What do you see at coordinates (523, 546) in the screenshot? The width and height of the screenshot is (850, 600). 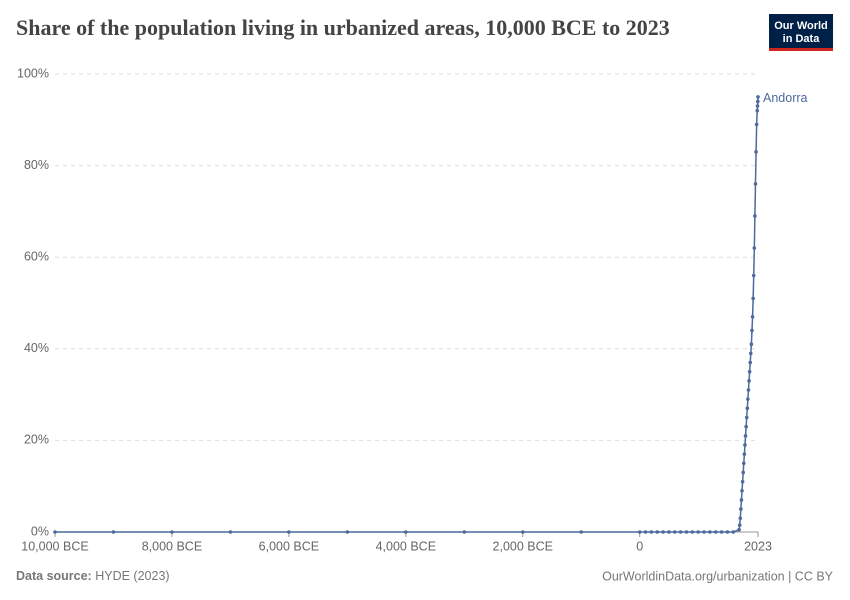 I see `x-tick-label: 2,000 BCE` at bounding box center [523, 546].